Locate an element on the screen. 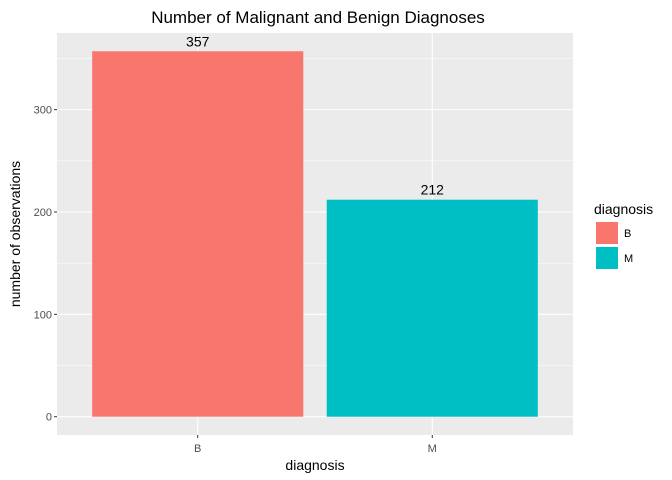 This screenshot has width=672, height=480. y-tick-label: 300 is located at coordinates (43, 111).